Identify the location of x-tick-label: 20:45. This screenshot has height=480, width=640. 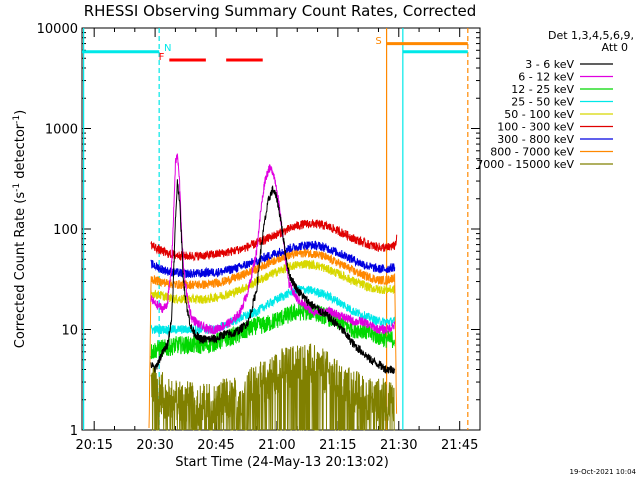
(215, 445).